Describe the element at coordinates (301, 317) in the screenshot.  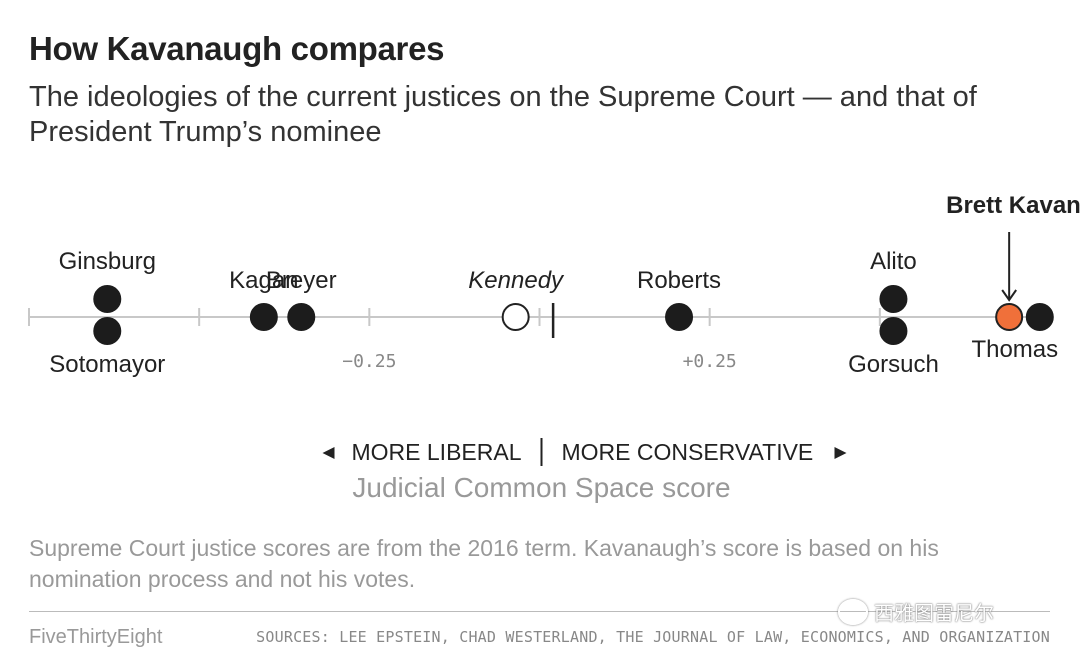
I see `point-breyer` at that location.